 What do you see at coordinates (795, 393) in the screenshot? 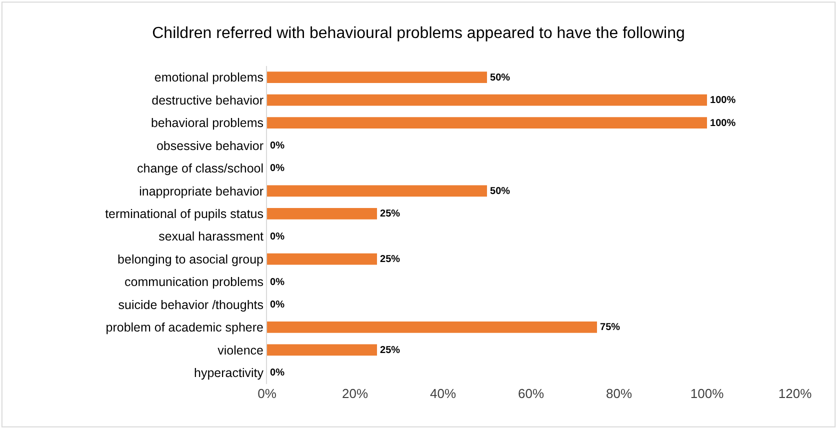
I see `x-tick-label: 120%` at bounding box center [795, 393].